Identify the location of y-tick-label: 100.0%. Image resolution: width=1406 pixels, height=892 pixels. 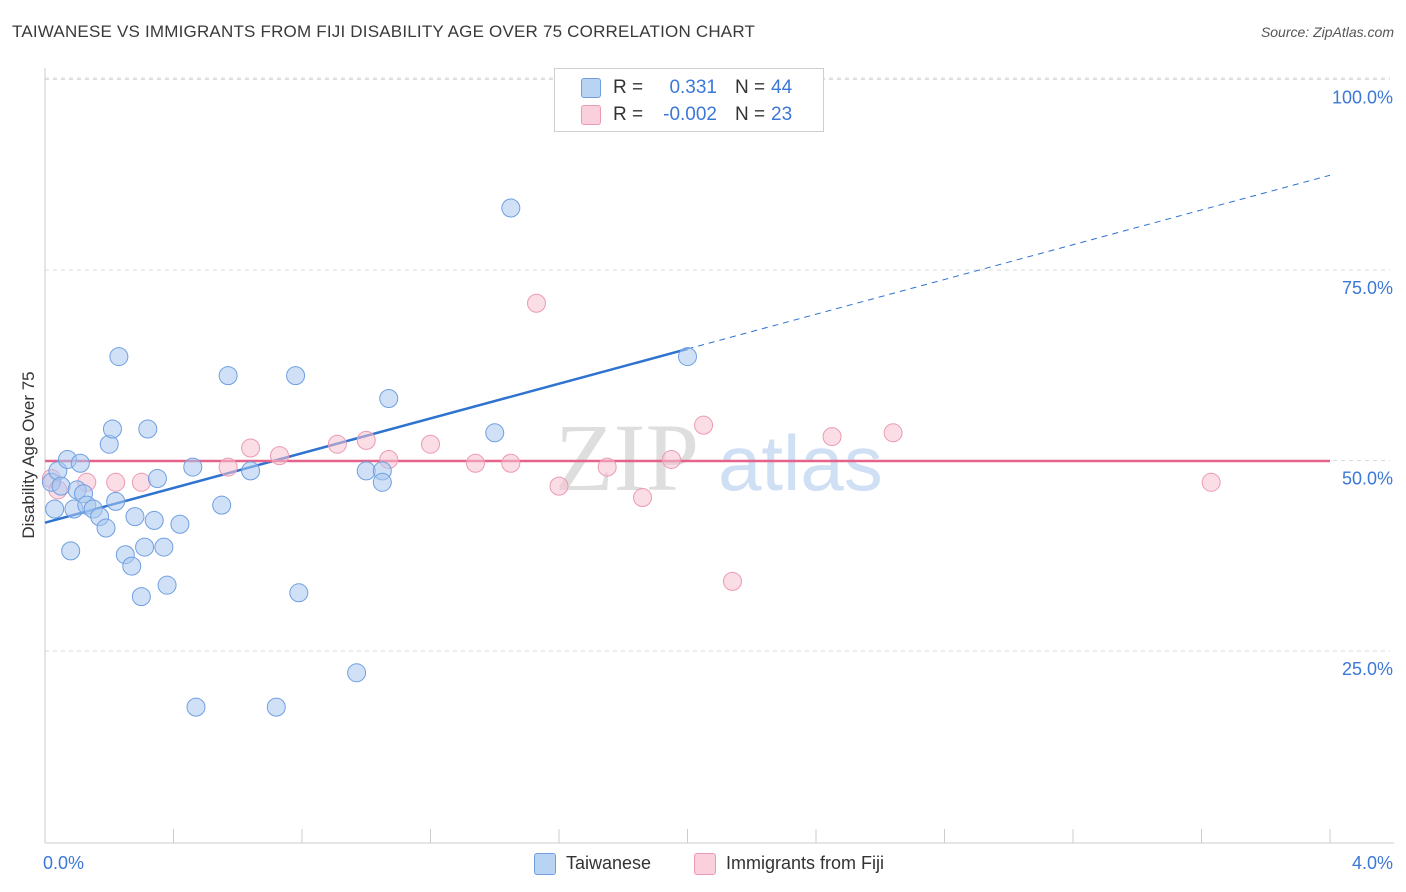
(1362, 98).